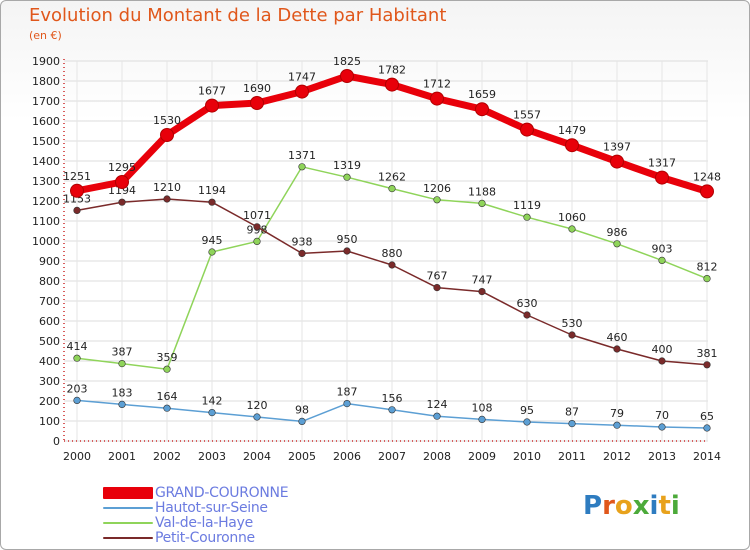 The width and height of the screenshot is (750, 550). I want to click on y-tick-label: 100, so click(49, 421).